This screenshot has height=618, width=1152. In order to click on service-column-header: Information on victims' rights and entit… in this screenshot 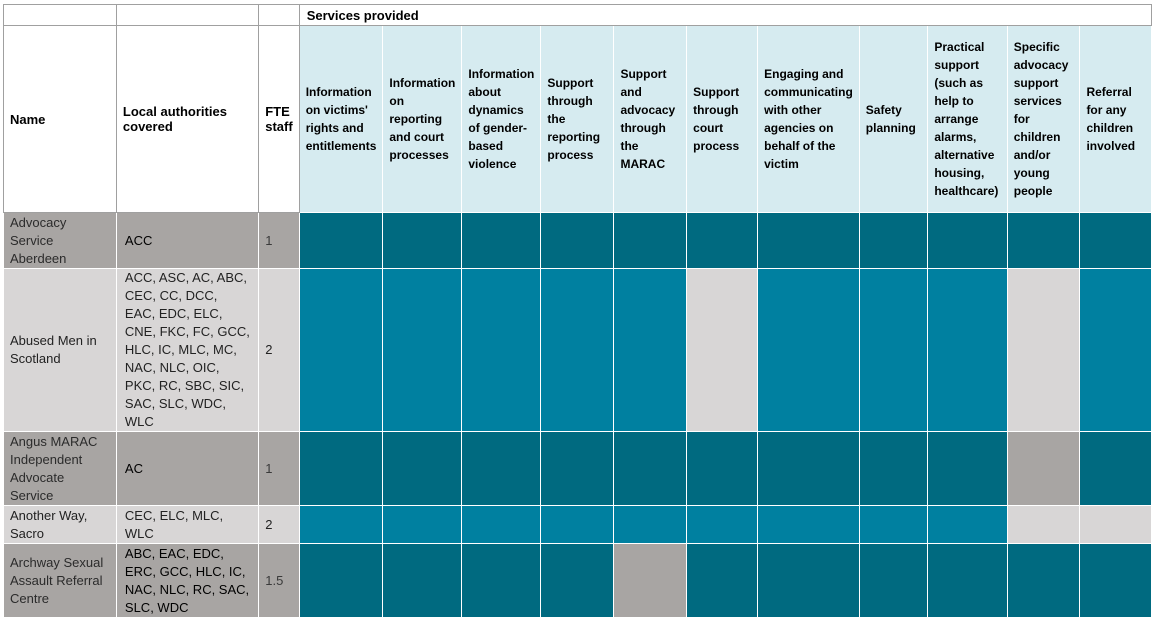, I will do `click(341, 119)`.